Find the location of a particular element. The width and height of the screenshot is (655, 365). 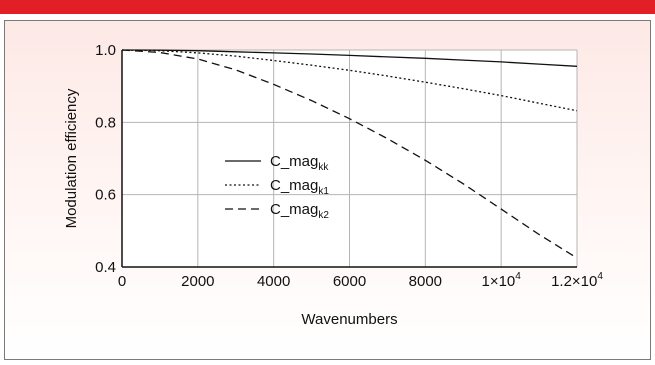

x-tick-label: 4000 is located at coordinates (273, 281).